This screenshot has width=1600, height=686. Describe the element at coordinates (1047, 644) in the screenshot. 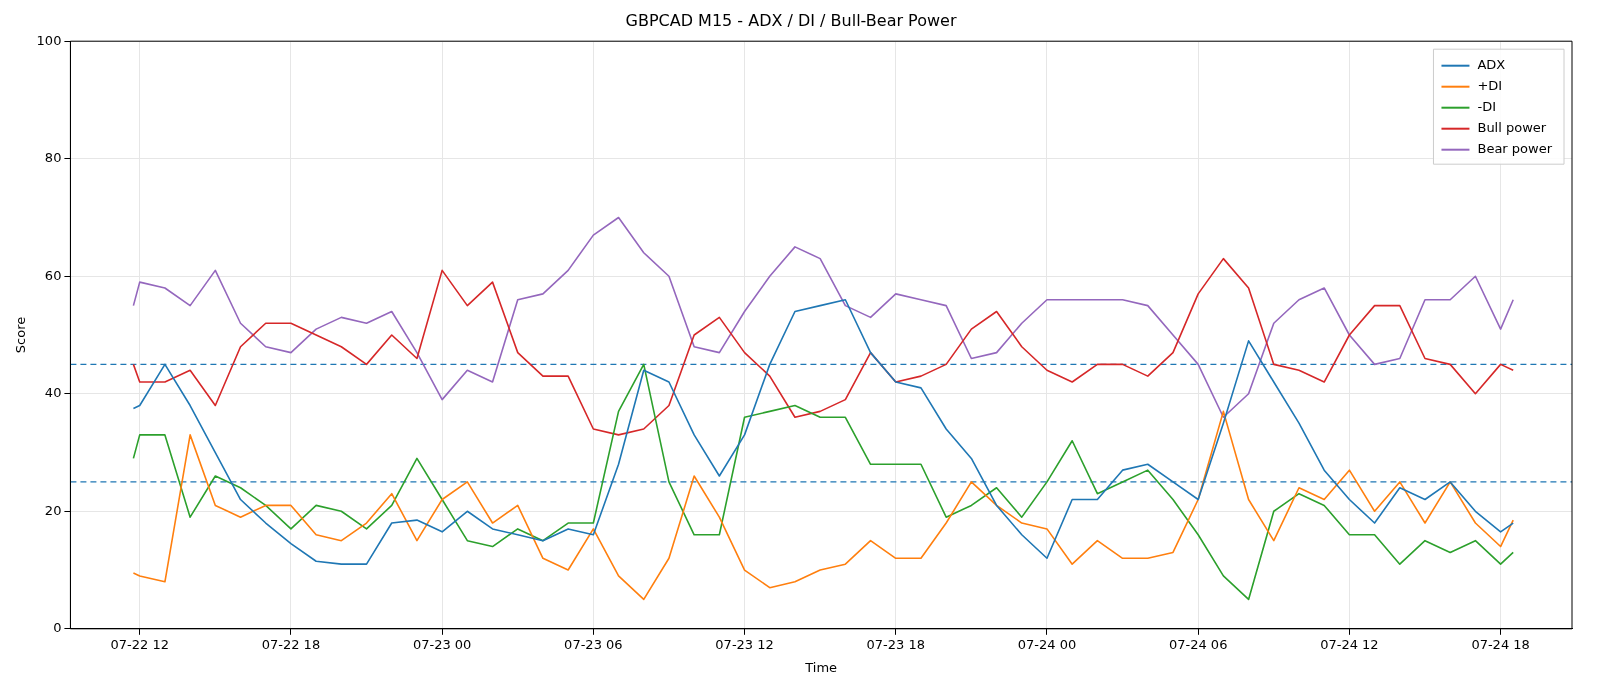

I see `x-tick-label: 07-24 00` at that location.